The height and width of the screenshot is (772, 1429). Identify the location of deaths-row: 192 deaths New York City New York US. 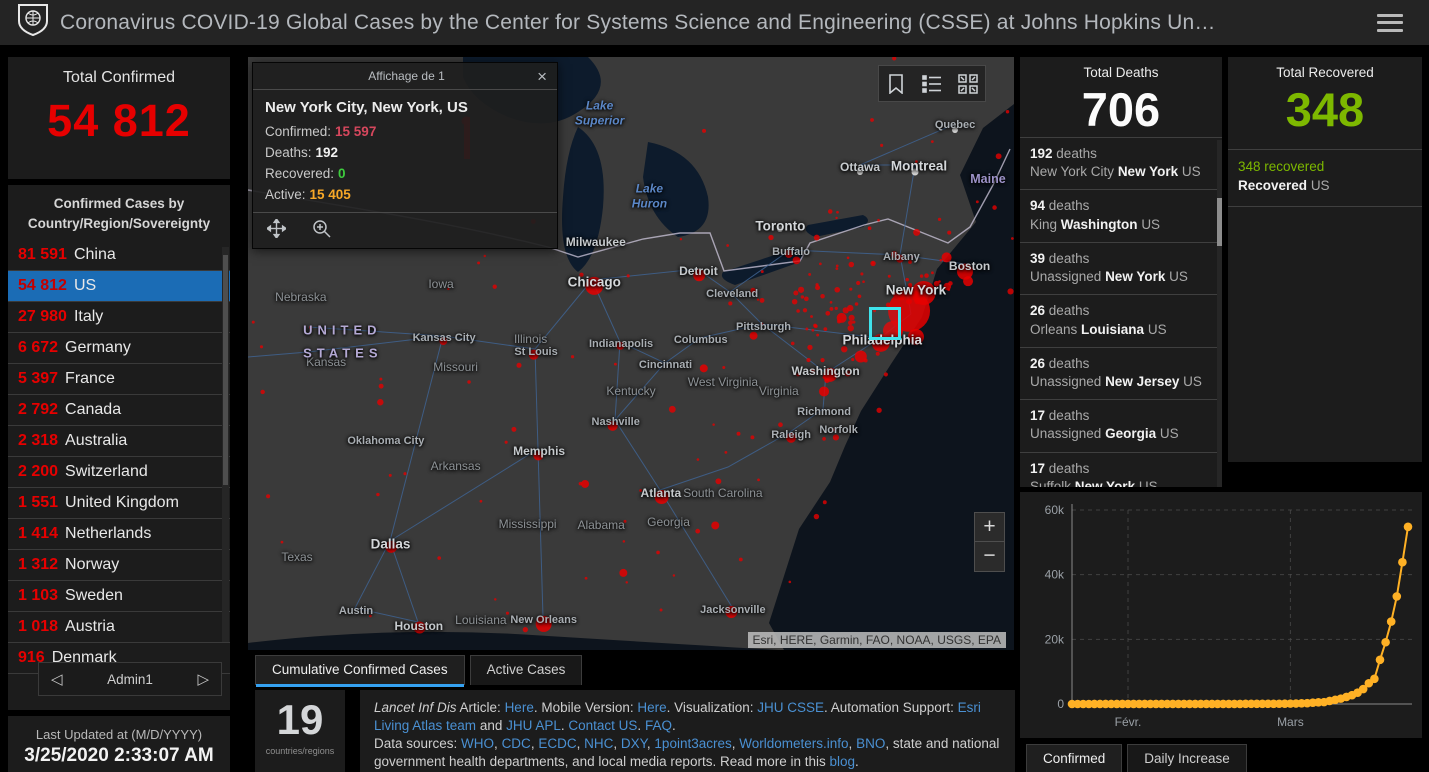
(1121, 163).